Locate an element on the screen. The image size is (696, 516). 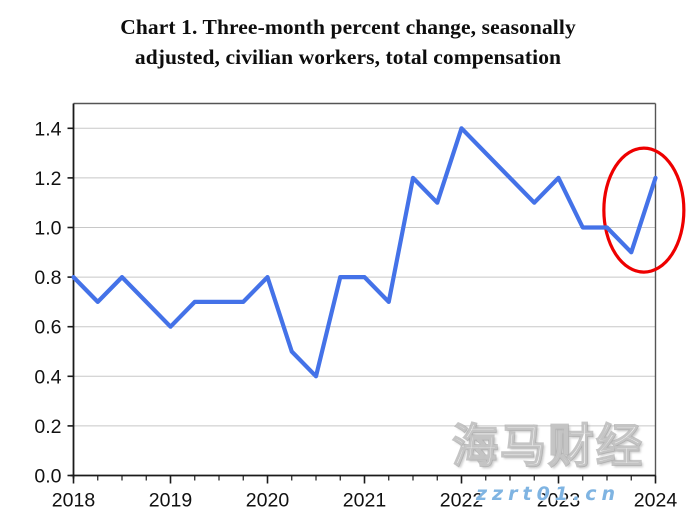
y-axis-tick-label: 1.2 is located at coordinates (47, 179).